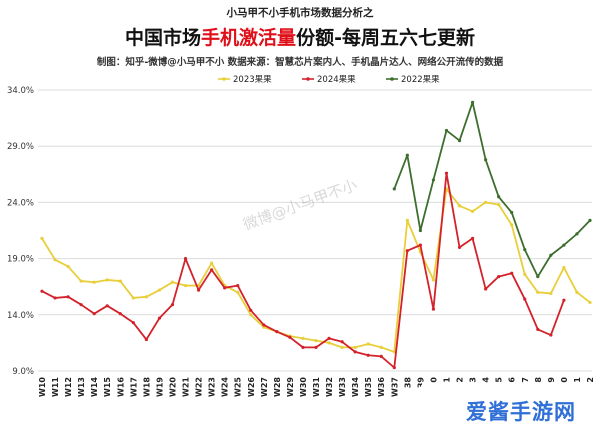 This screenshot has height=440, width=600. I want to click on x-tick-label: W28, so click(277, 387).